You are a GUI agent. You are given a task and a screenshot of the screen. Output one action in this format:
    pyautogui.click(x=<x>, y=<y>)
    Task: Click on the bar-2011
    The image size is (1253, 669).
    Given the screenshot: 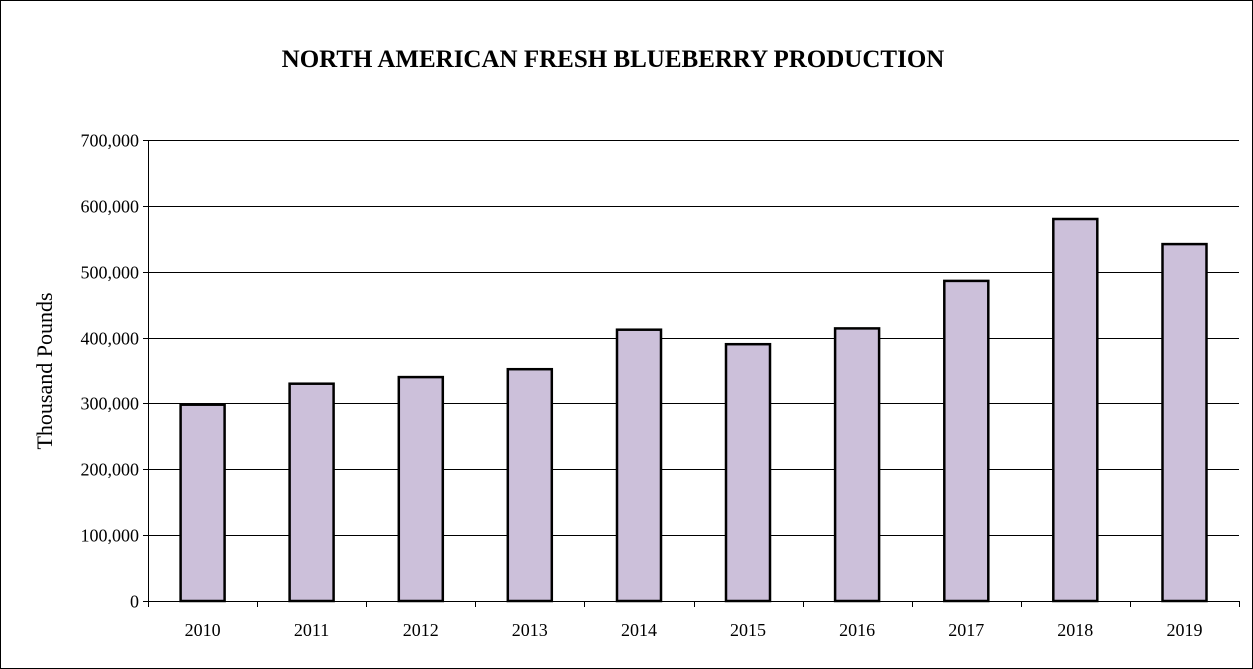 What is the action you would take?
    pyautogui.click(x=312, y=492)
    